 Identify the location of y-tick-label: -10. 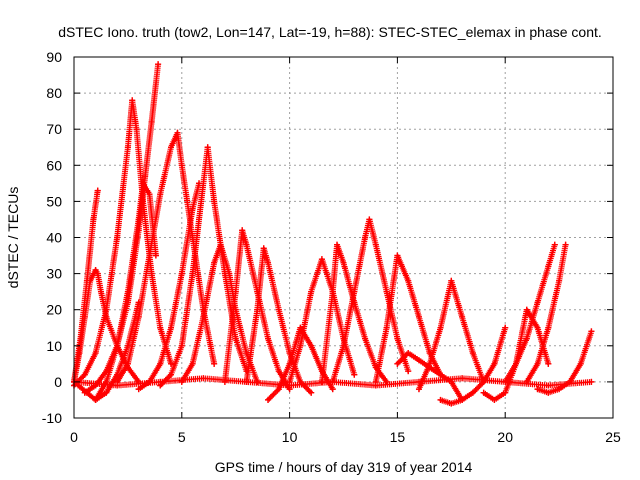
(52, 418).